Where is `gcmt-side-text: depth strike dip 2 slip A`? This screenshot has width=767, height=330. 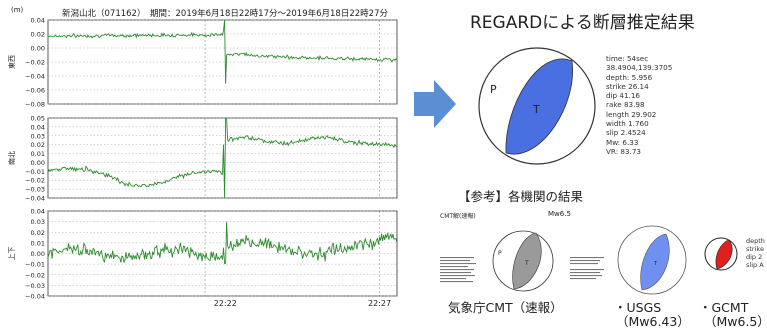 gcmt-side-text: depth strike dip 2 slip A is located at coordinates (755, 253).